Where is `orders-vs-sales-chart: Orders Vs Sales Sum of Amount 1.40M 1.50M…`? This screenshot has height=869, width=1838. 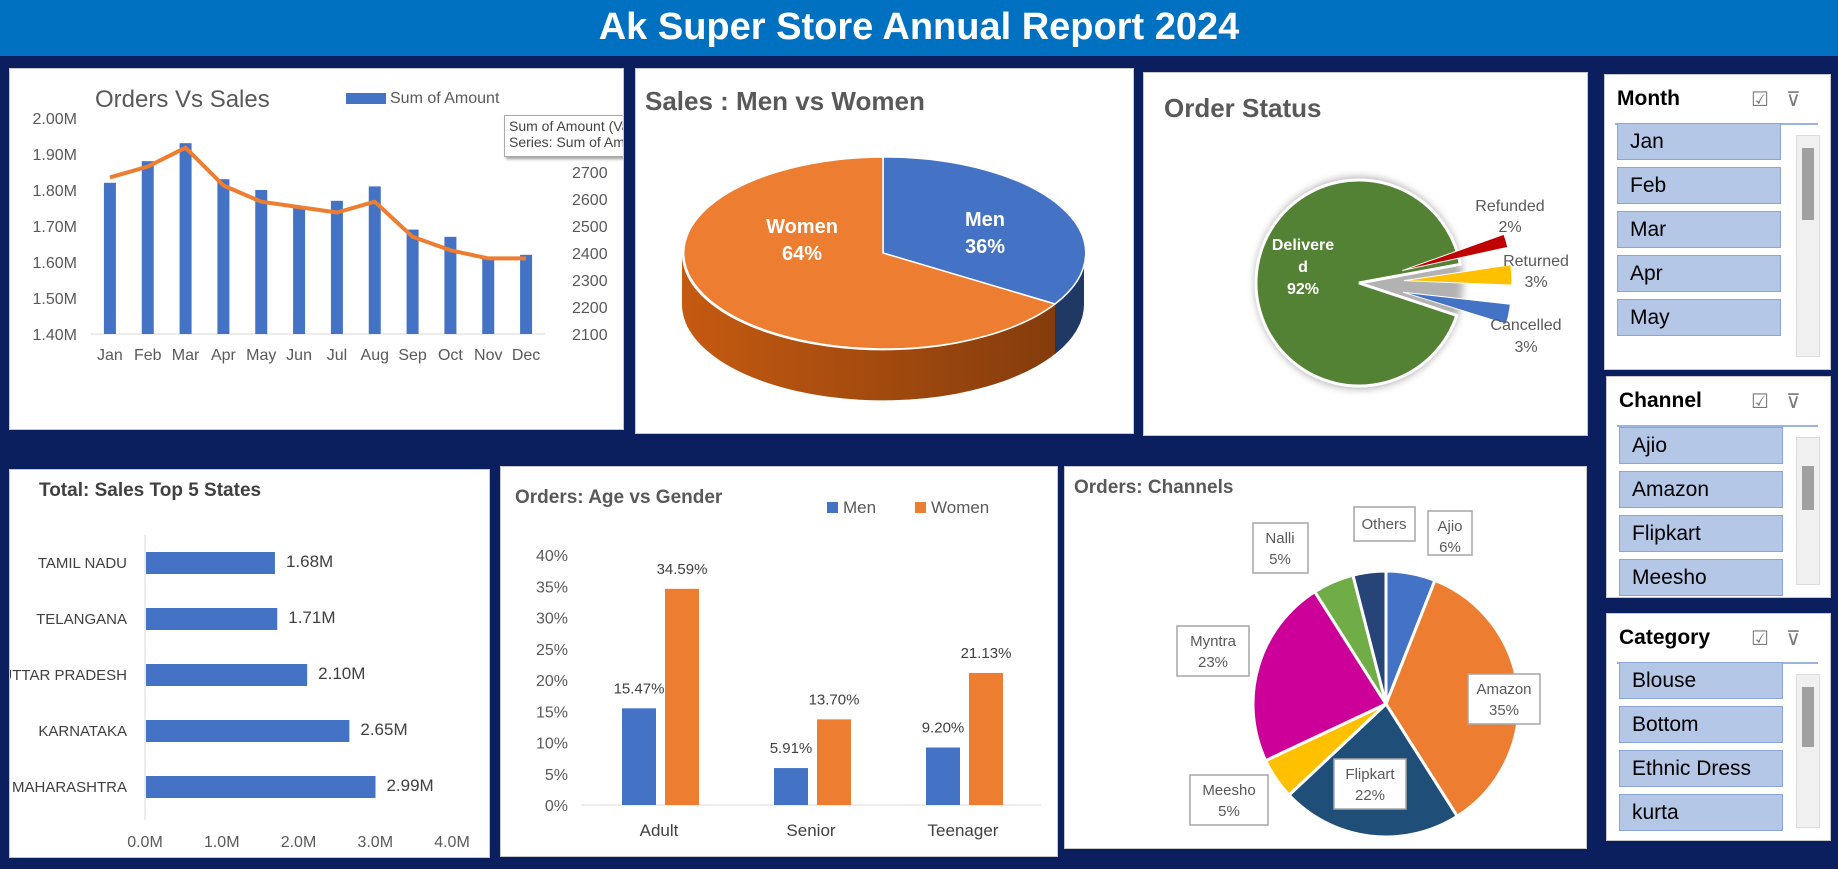
orders-vs-sales-chart: Orders Vs Sales Sum of Amount 1.40M 1.50M… is located at coordinates (316, 249).